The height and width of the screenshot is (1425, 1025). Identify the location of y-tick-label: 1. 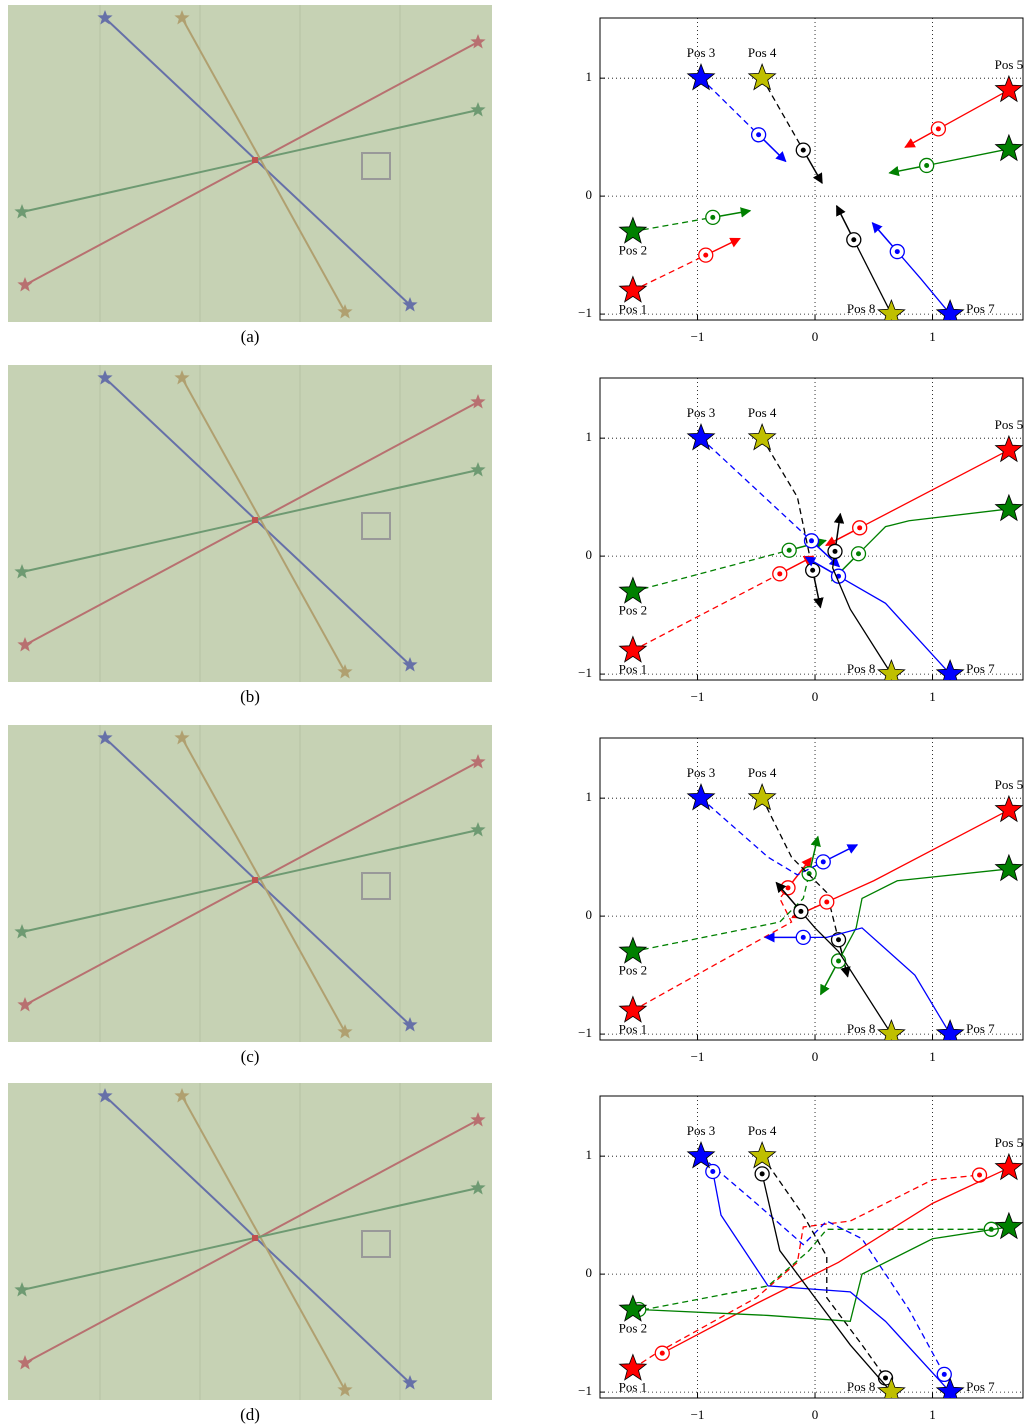
(589, 76).